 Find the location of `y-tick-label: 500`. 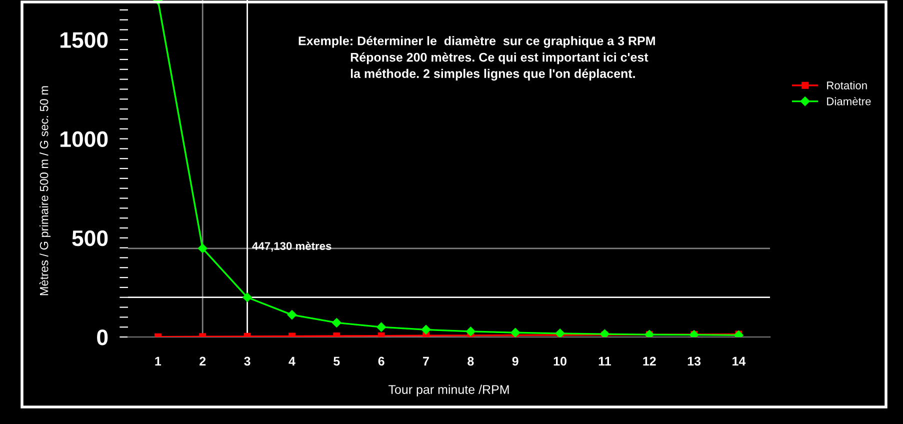

y-tick-label: 500 is located at coordinates (90, 238).